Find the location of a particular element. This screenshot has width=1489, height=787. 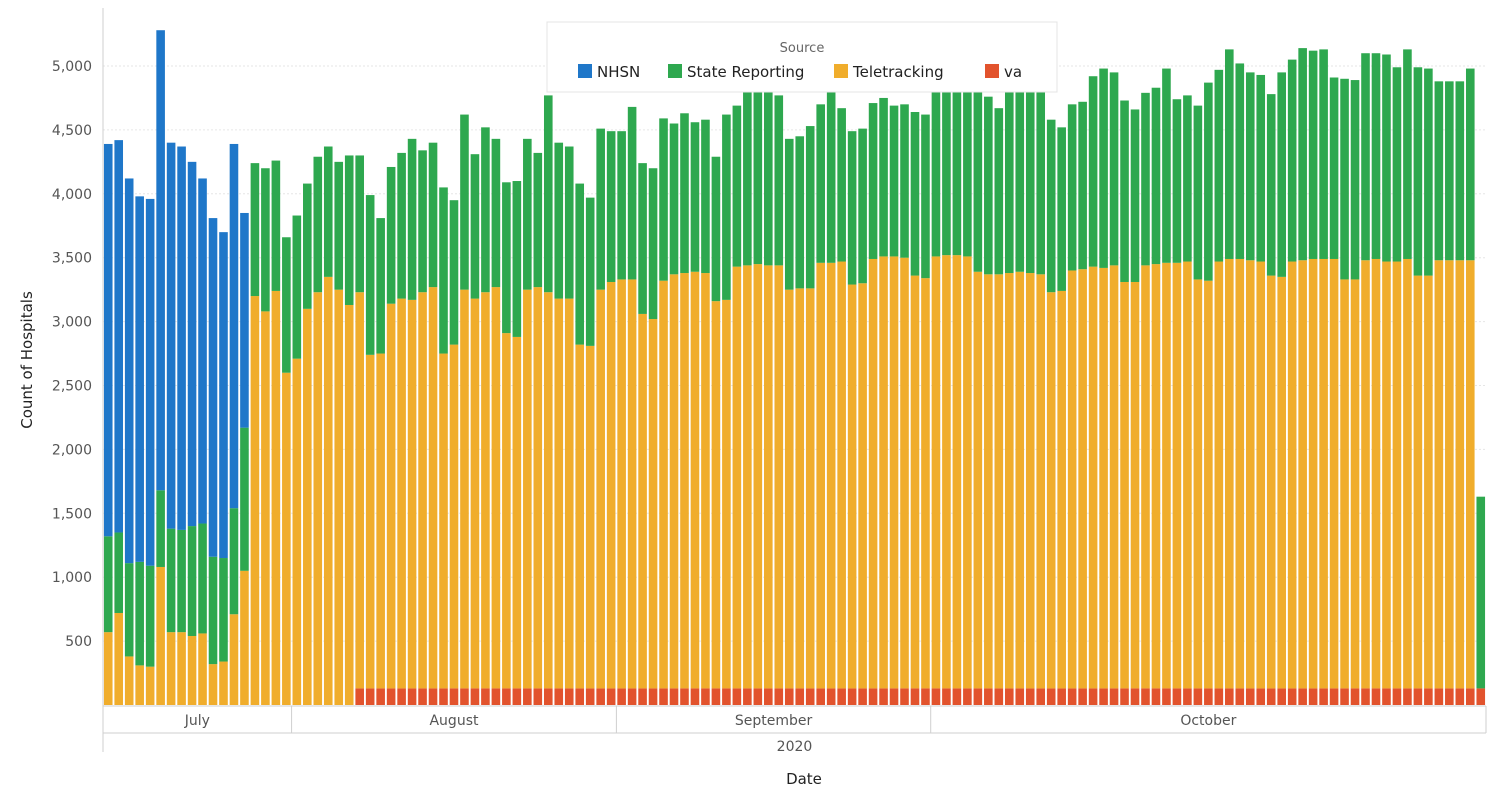

legend: Source NHSN State Reporting Teletracking va is located at coordinates (802, 57).